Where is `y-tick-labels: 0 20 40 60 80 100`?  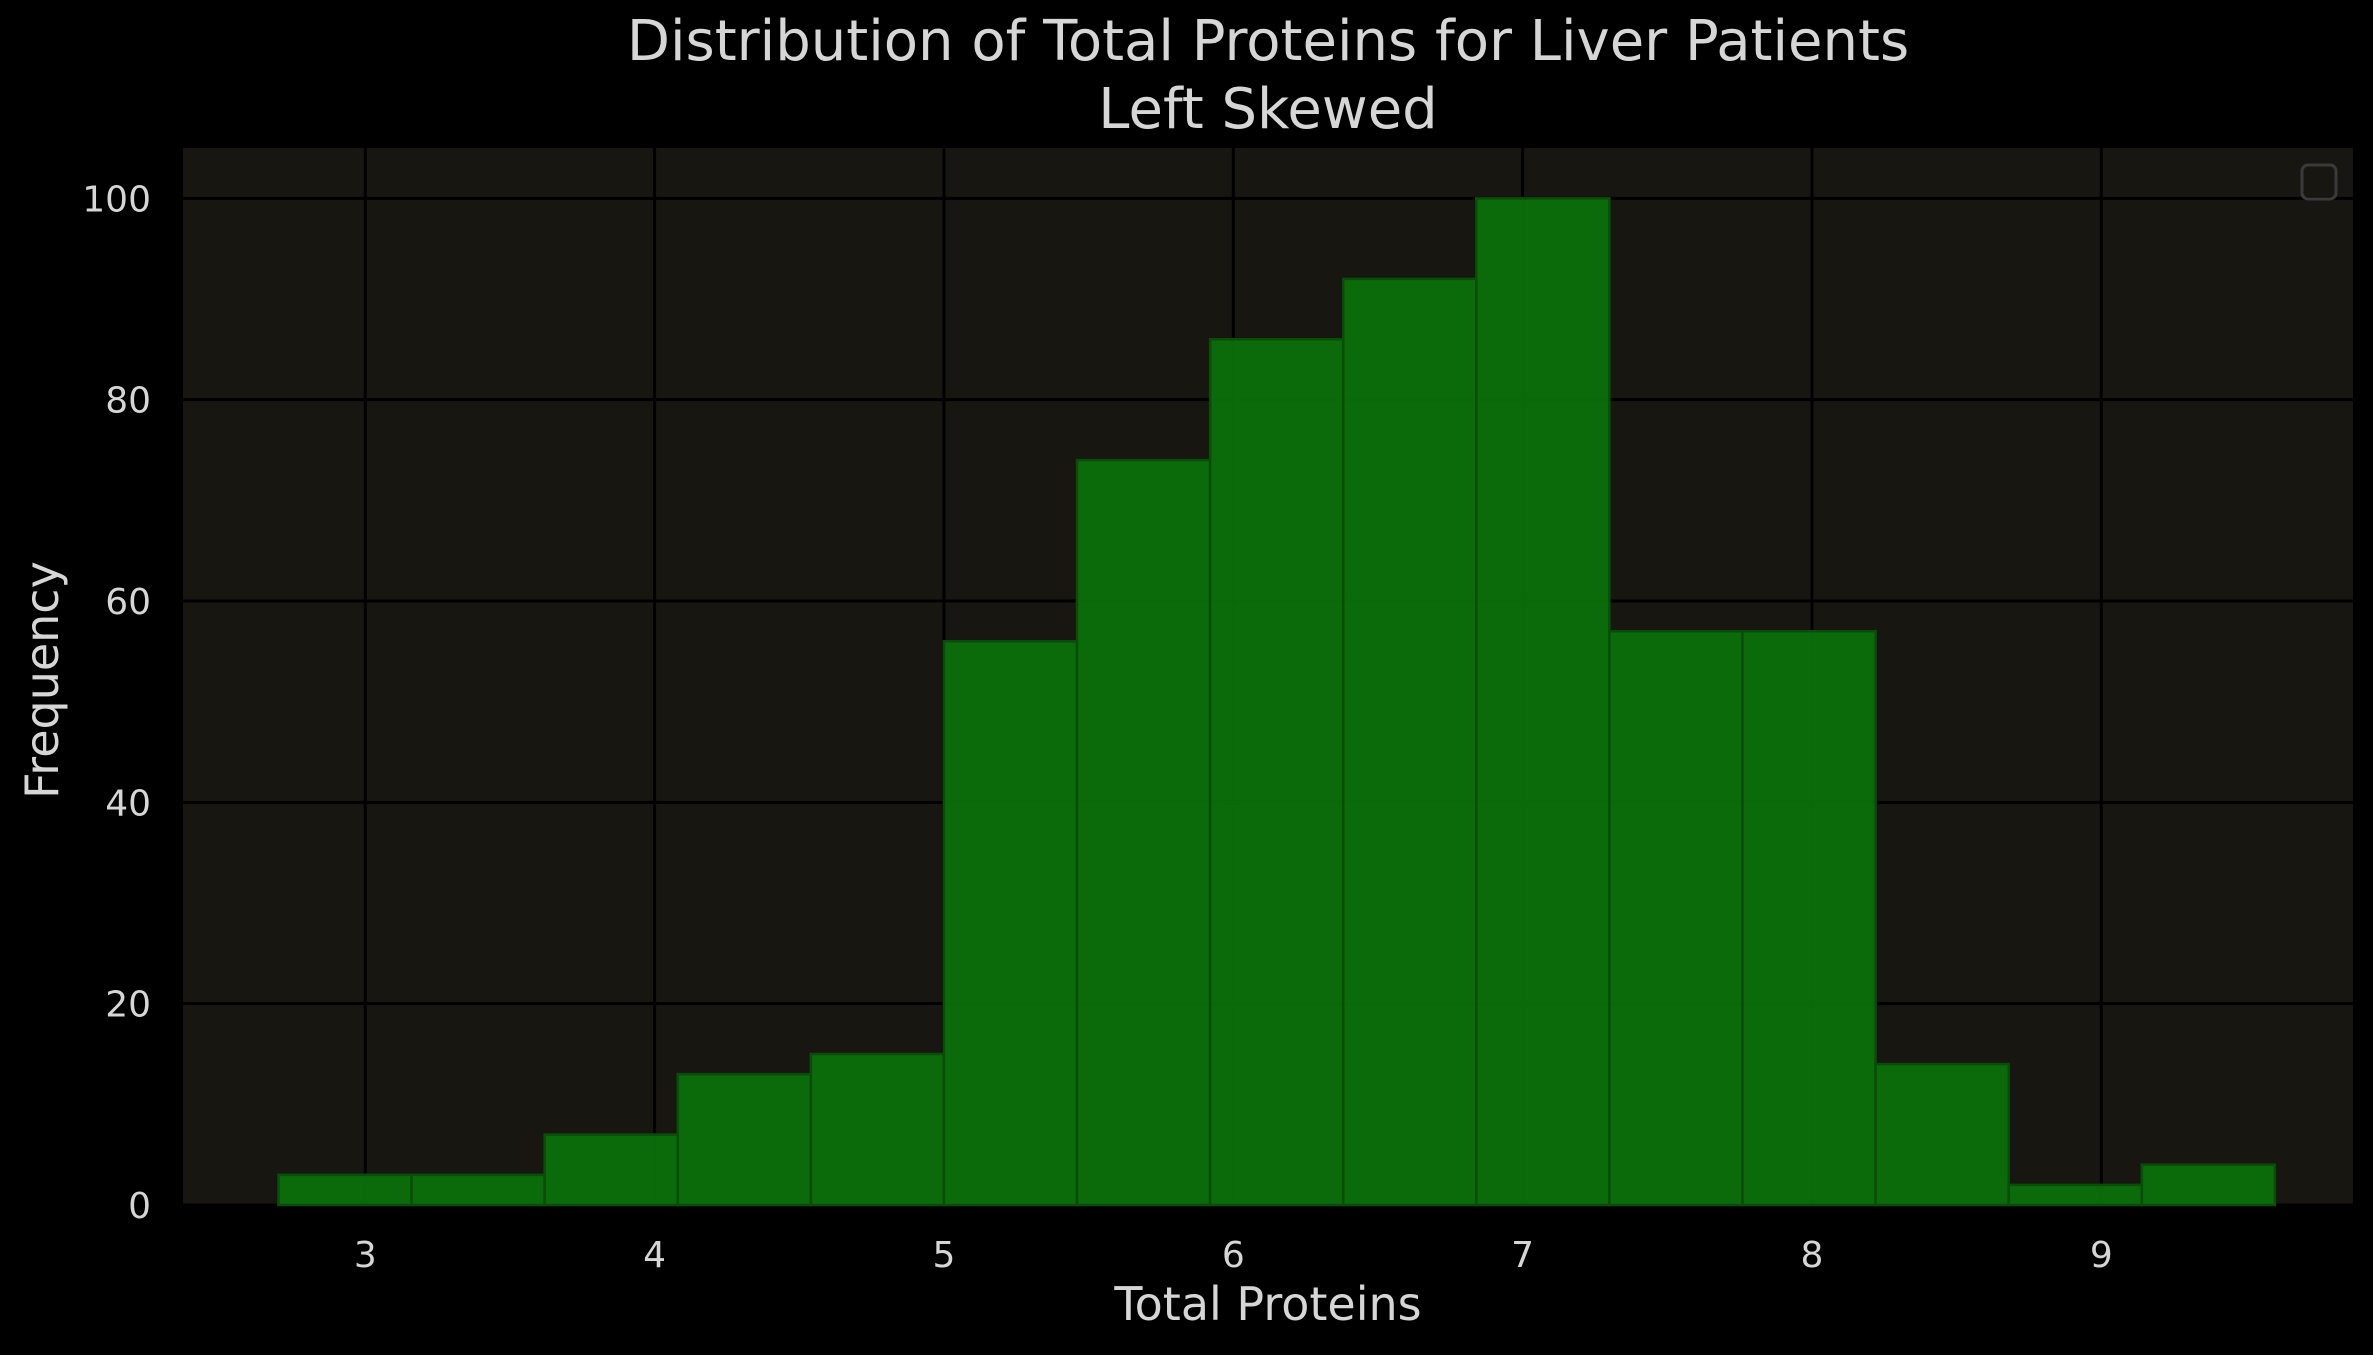 y-tick-labels: 0 20 40 60 80 100 is located at coordinates (116, 703).